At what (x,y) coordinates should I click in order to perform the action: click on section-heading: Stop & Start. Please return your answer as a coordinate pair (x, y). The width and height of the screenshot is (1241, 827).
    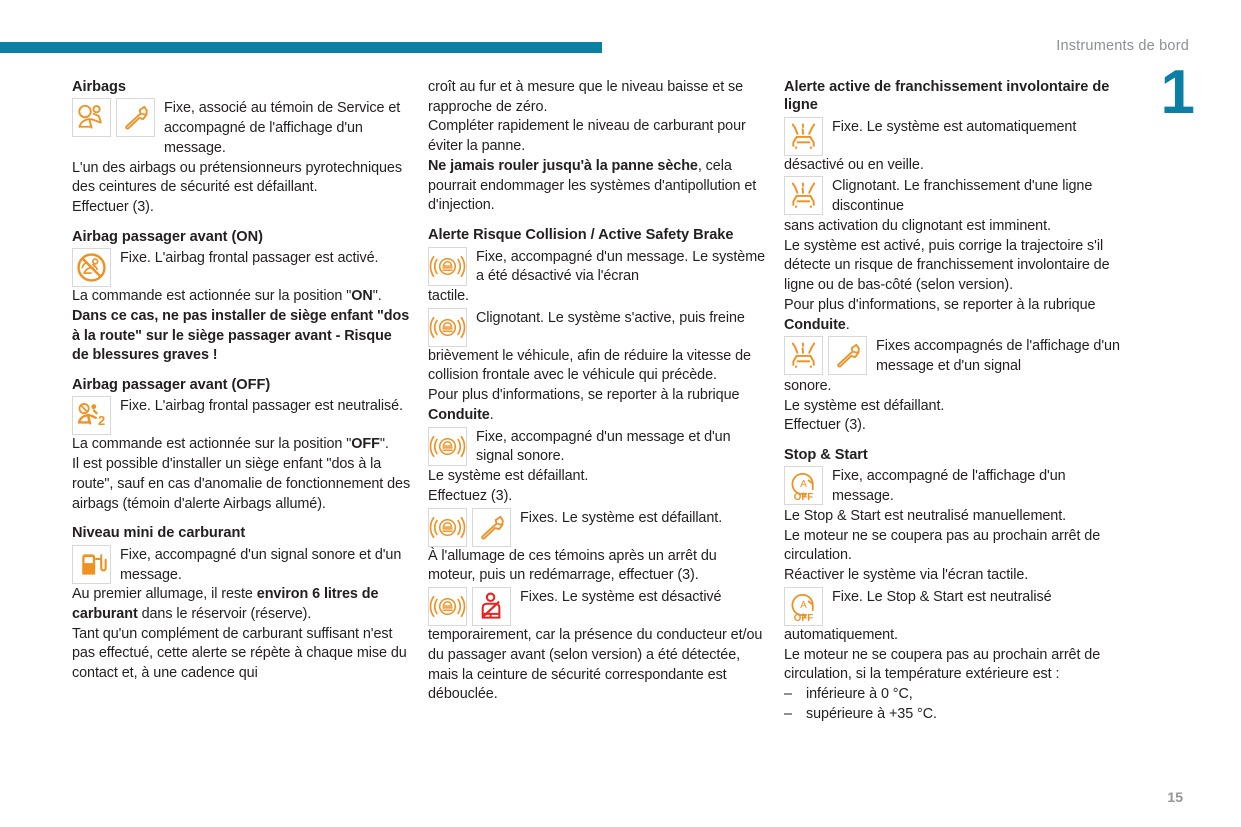
    Looking at the image, I should click on (826, 455).